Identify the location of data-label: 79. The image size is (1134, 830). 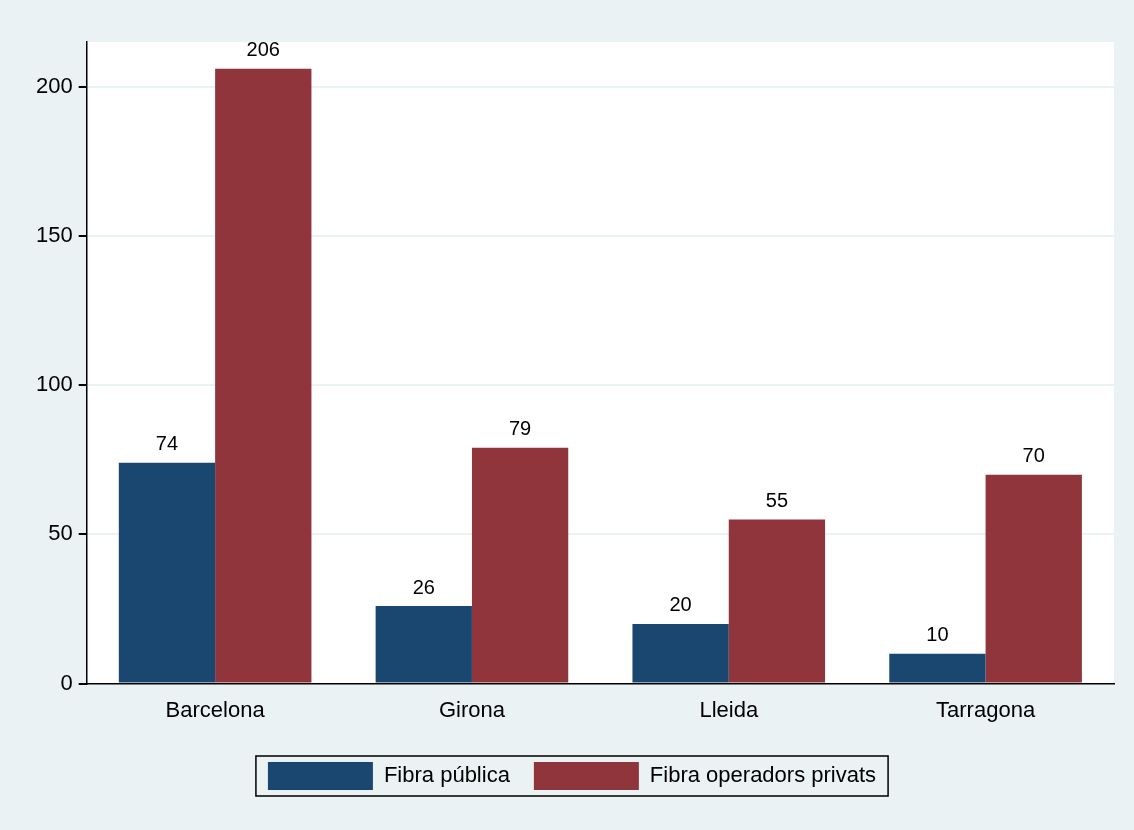
(520, 428).